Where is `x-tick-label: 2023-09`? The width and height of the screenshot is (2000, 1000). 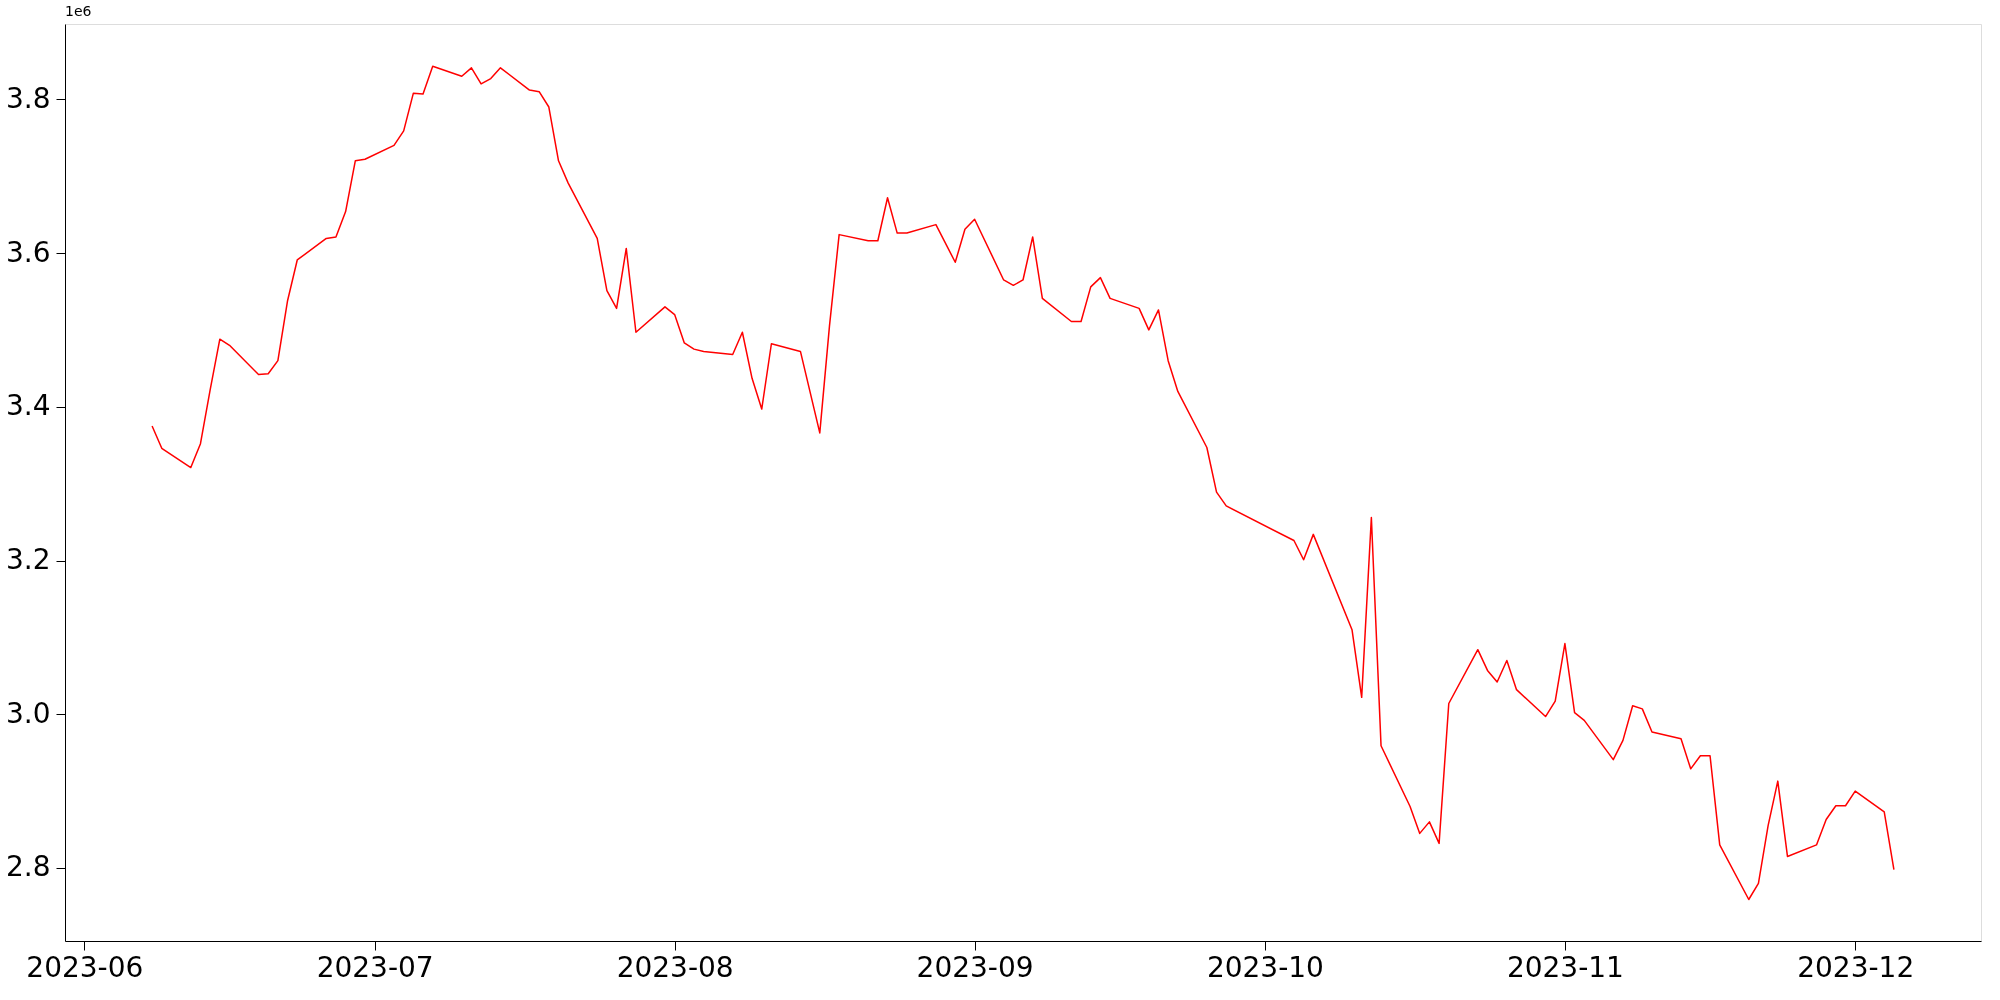
x-tick-label: 2023-09 is located at coordinates (975, 967).